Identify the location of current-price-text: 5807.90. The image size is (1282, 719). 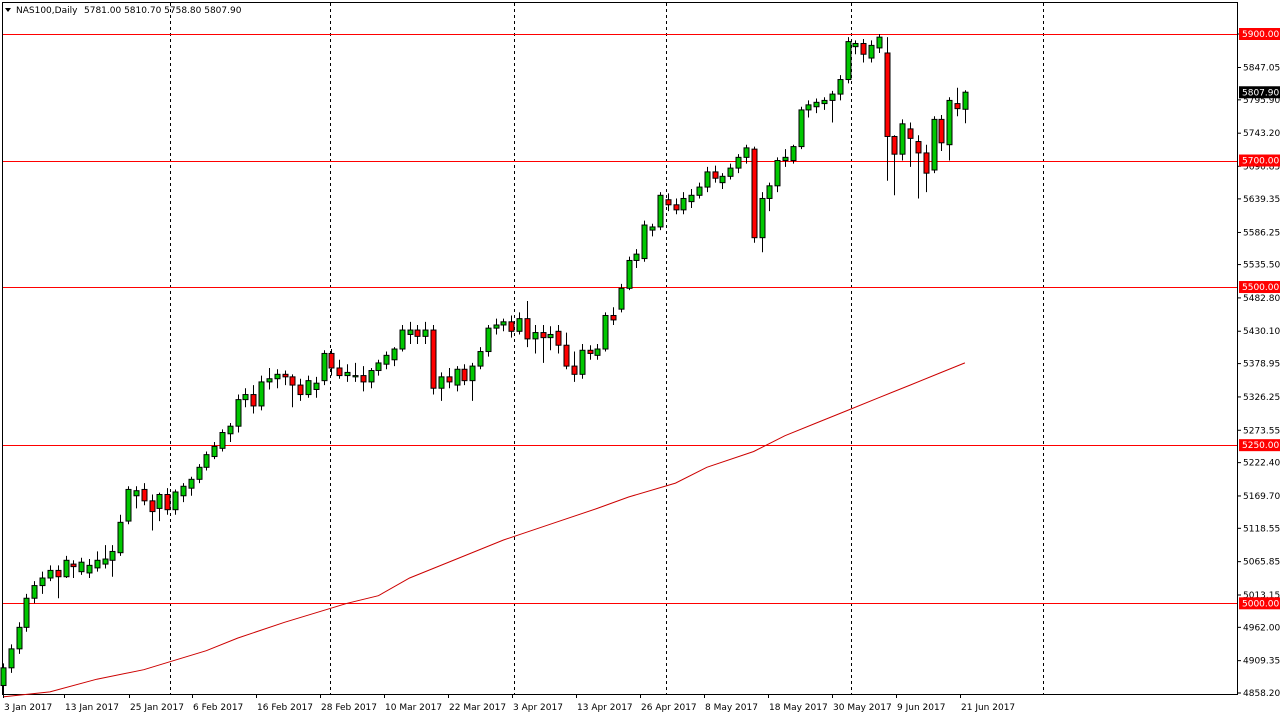
(1260, 93).